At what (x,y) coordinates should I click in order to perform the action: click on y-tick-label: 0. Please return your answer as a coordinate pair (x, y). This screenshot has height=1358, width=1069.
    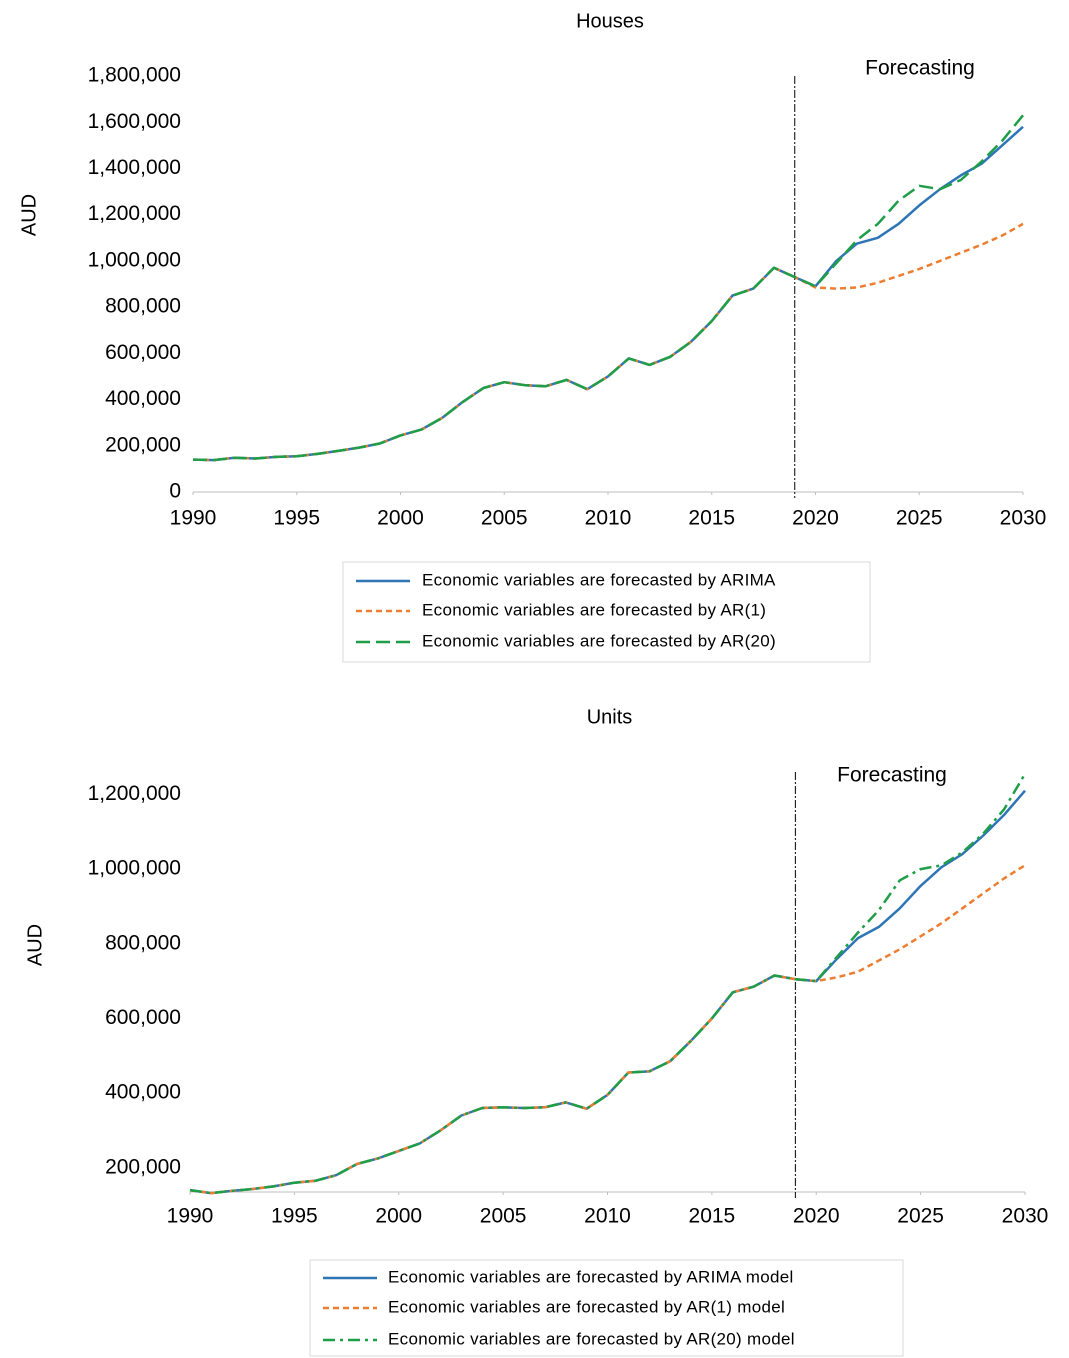
    Looking at the image, I should click on (175, 491).